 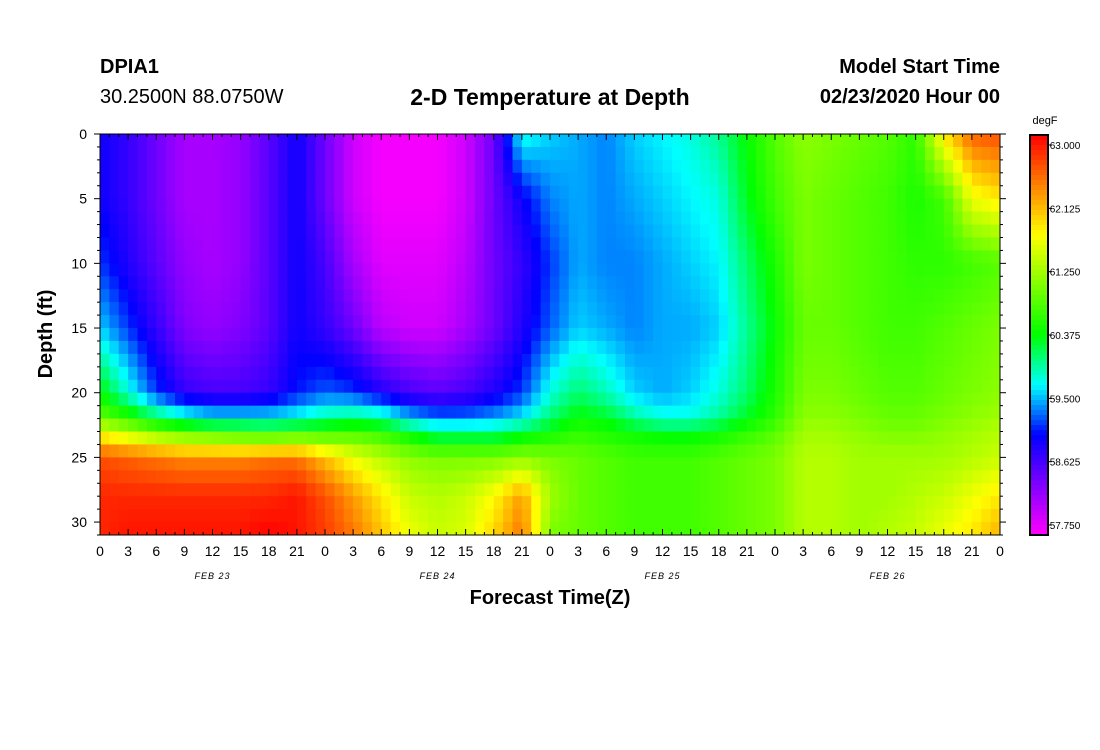 What do you see at coordinates (325, 551) in the screenshot?
I see `x-tick-label: 0` at bounding box center [325, 551].